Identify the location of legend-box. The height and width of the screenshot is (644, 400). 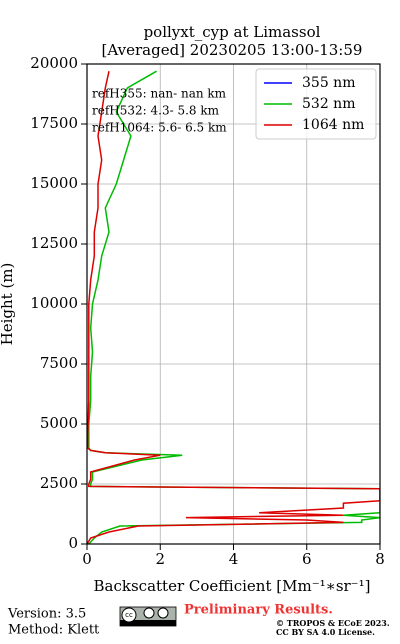
(316, 104).